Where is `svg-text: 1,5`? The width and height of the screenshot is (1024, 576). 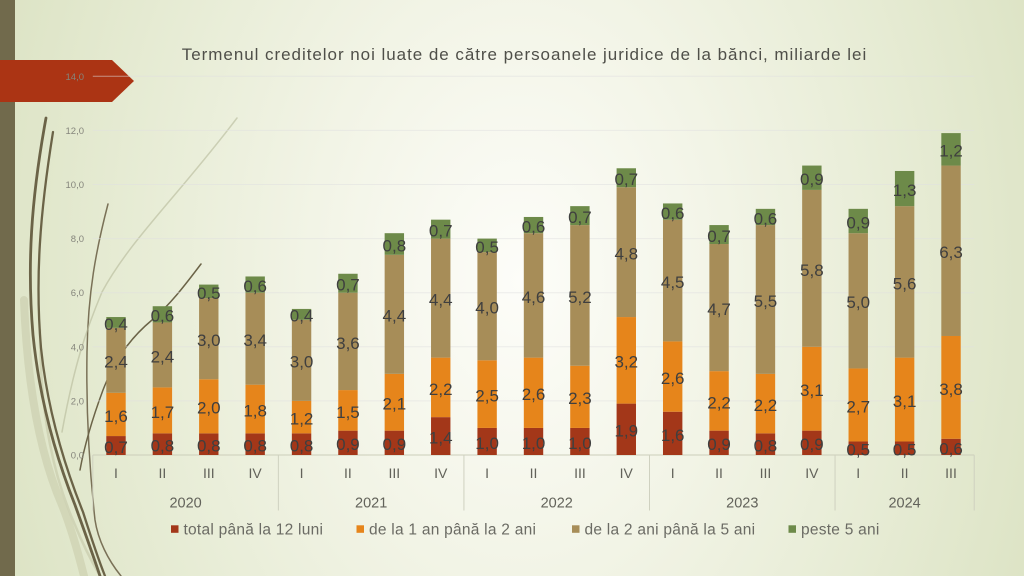
svg-text: 1,5 is located at coordinates (348, 412).